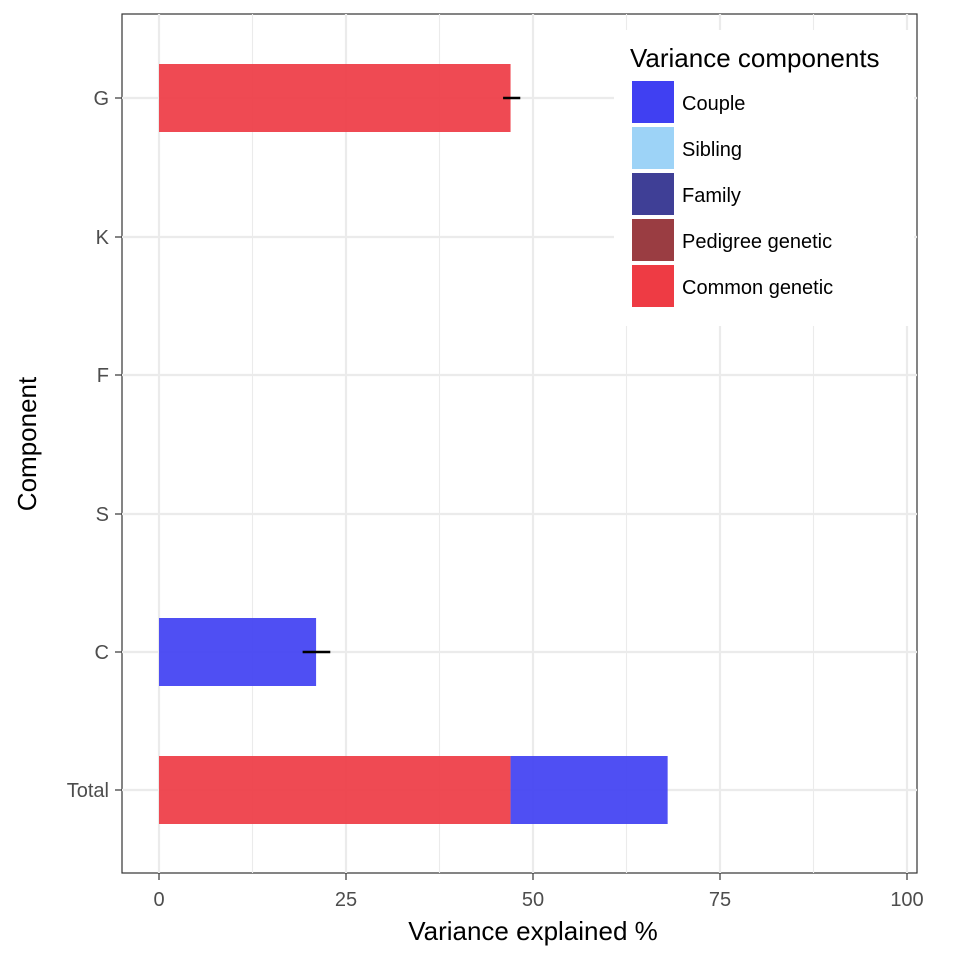 The image size is (960, 960). I want to click on legend-swatch-couple, so click(653, 102).